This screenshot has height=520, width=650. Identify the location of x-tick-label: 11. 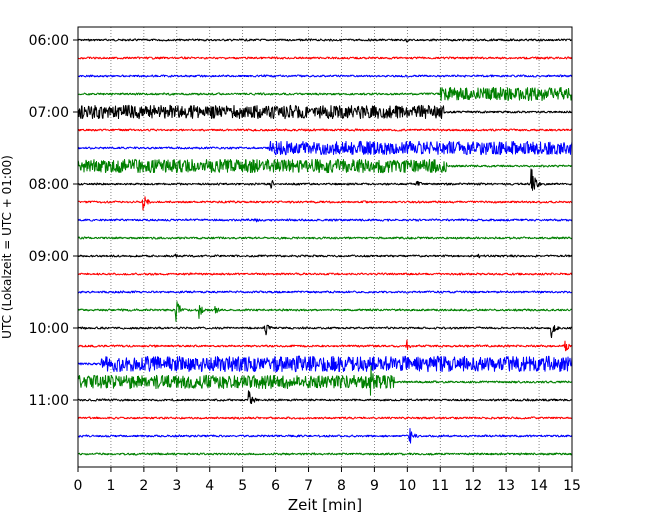
(440, 486).